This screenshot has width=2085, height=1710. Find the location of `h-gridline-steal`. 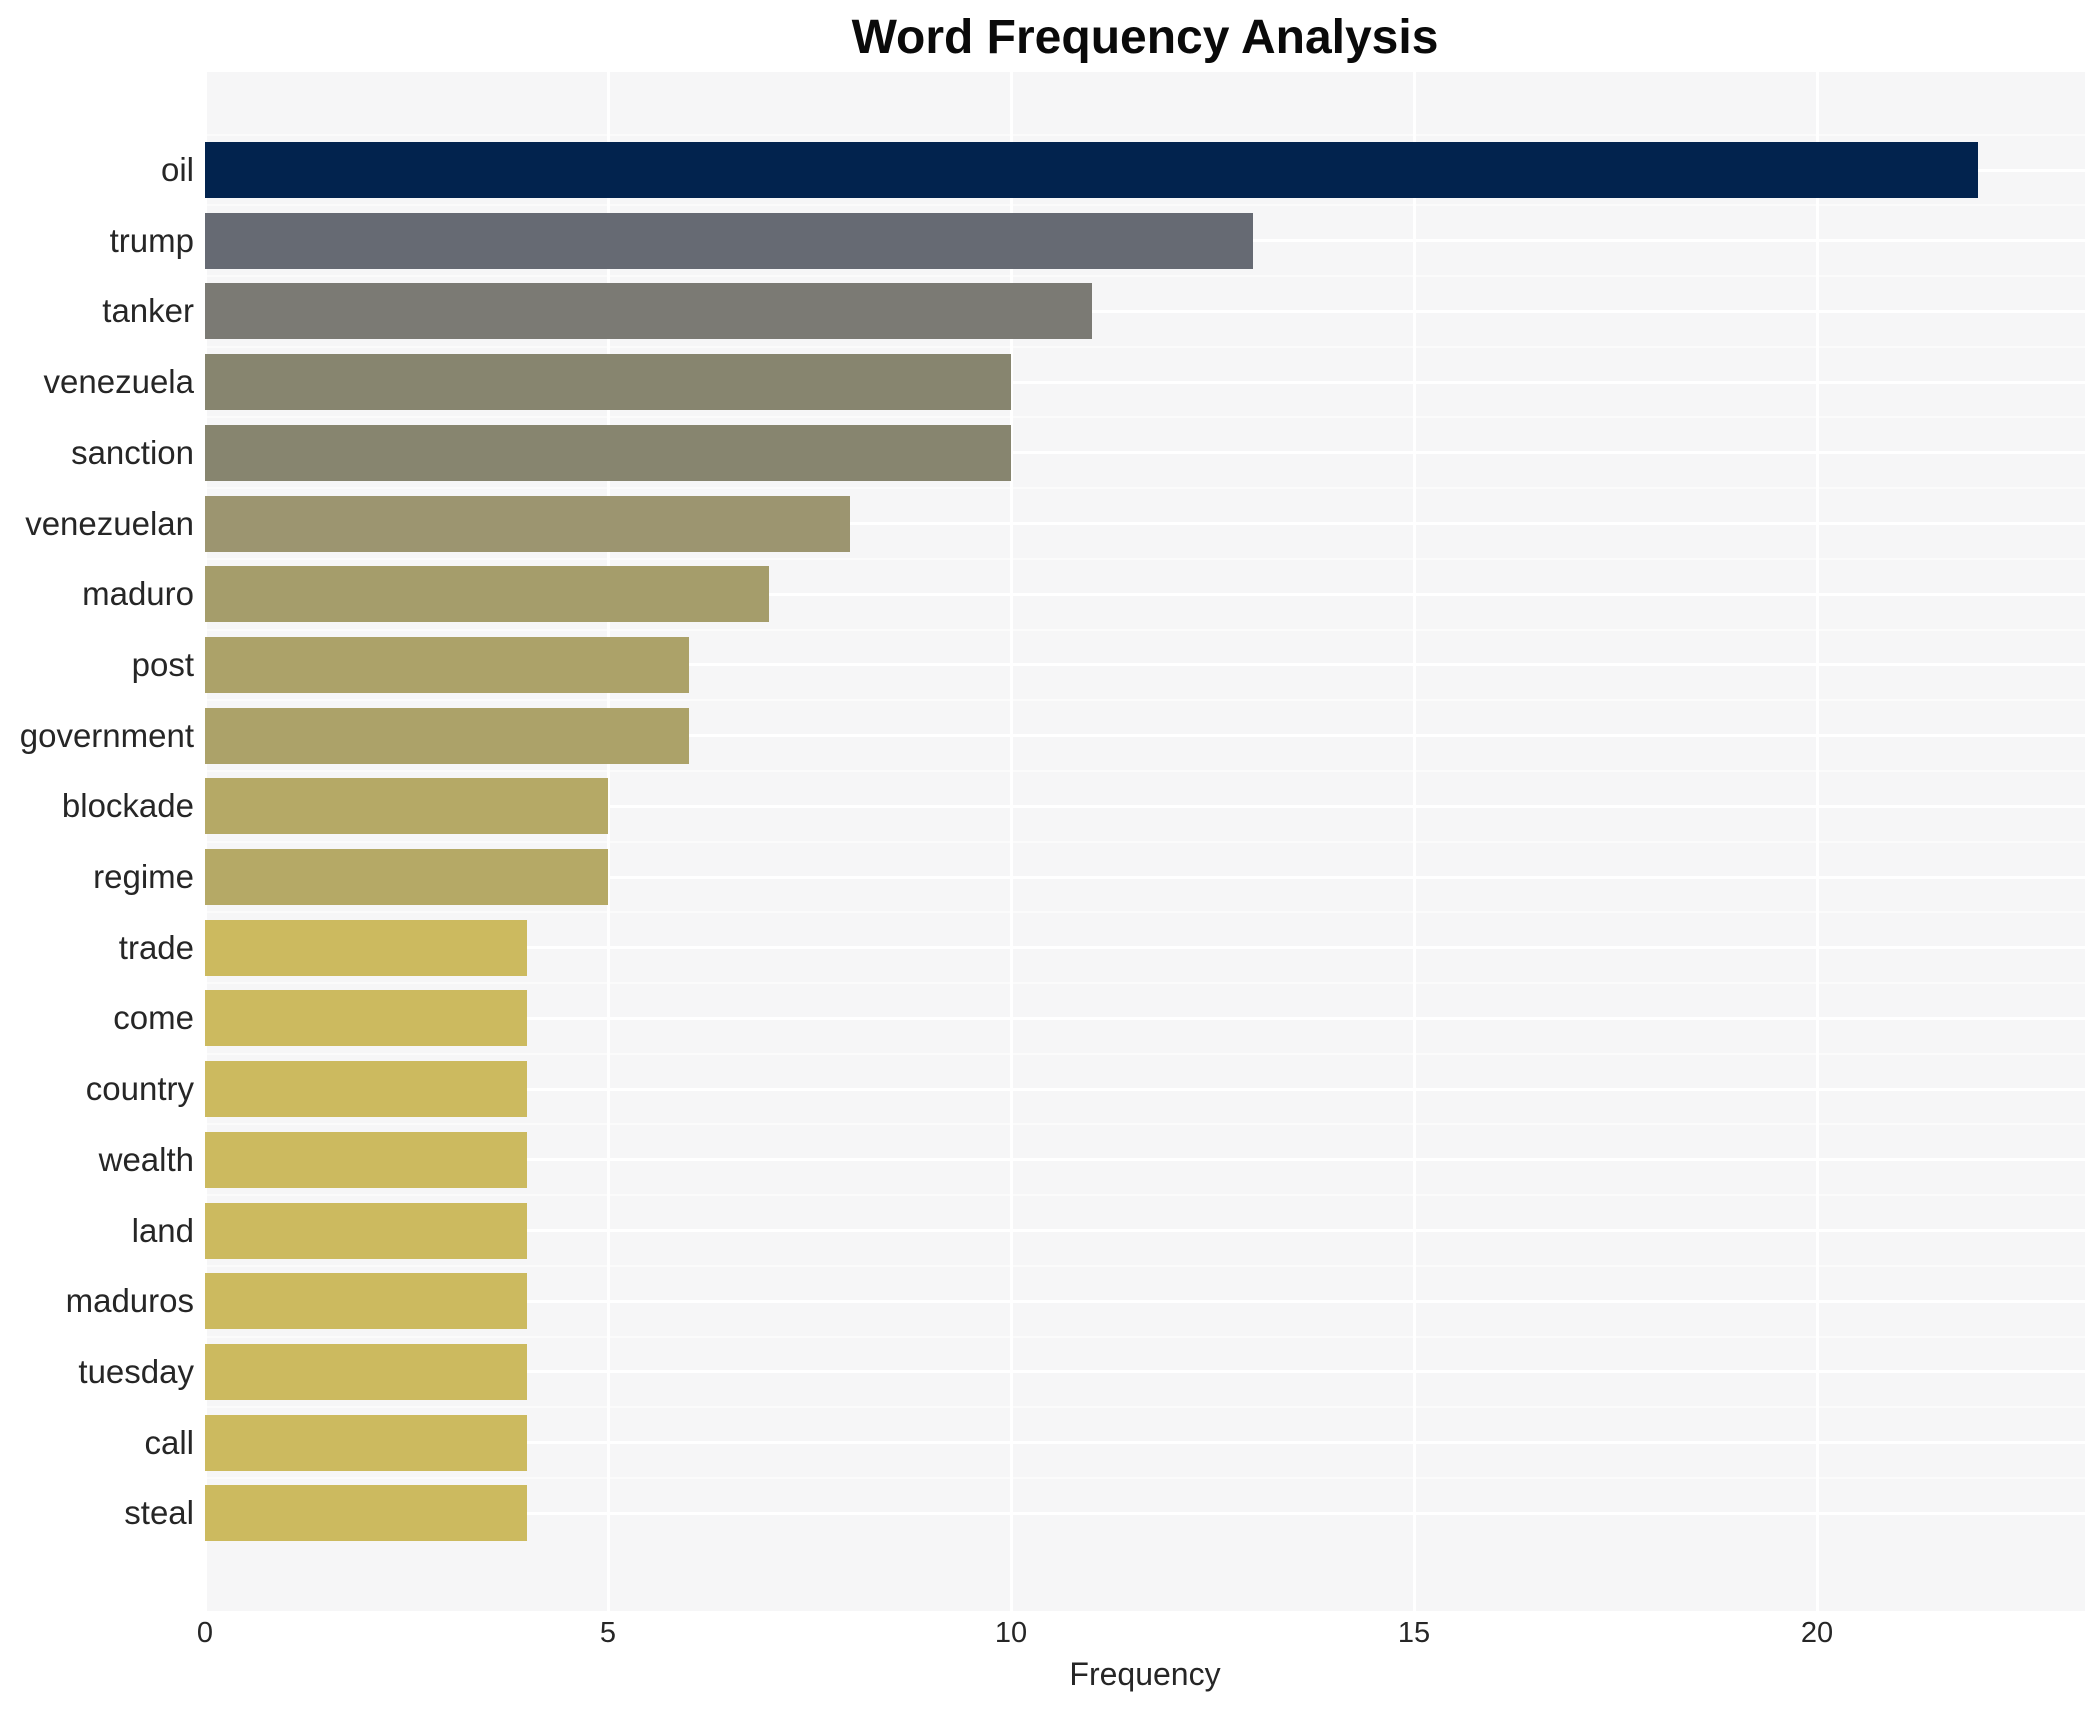

h-gridline-steal is located at coordinates (1145, 1513).